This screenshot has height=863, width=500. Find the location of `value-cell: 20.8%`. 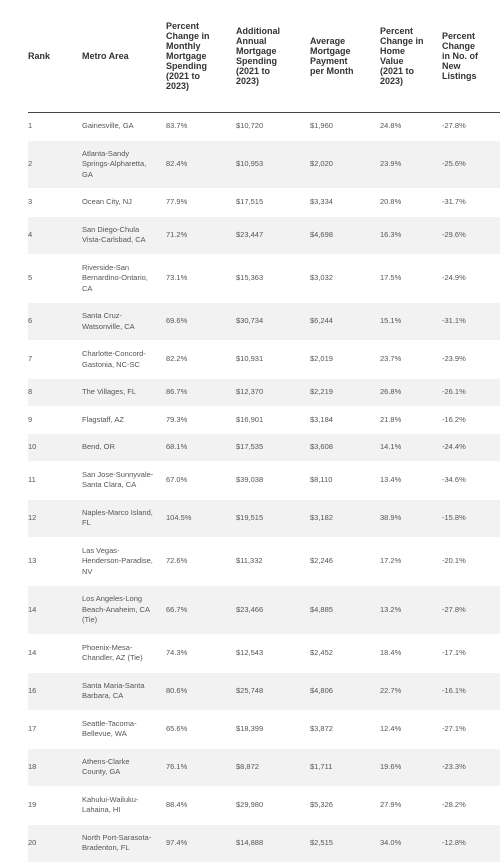

value-cell: 20.8% is located at coordinates (411, 202).